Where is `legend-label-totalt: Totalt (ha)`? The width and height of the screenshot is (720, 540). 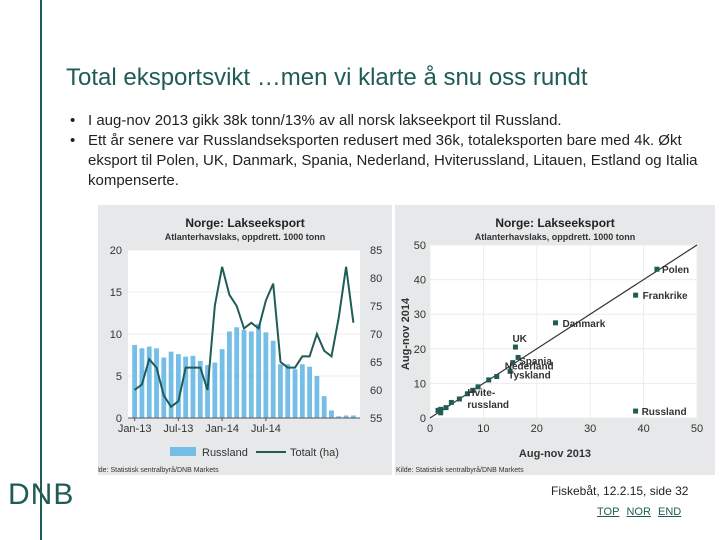
legend-label-totalt: Totalt (ha) is located at coordinates (314, 453).